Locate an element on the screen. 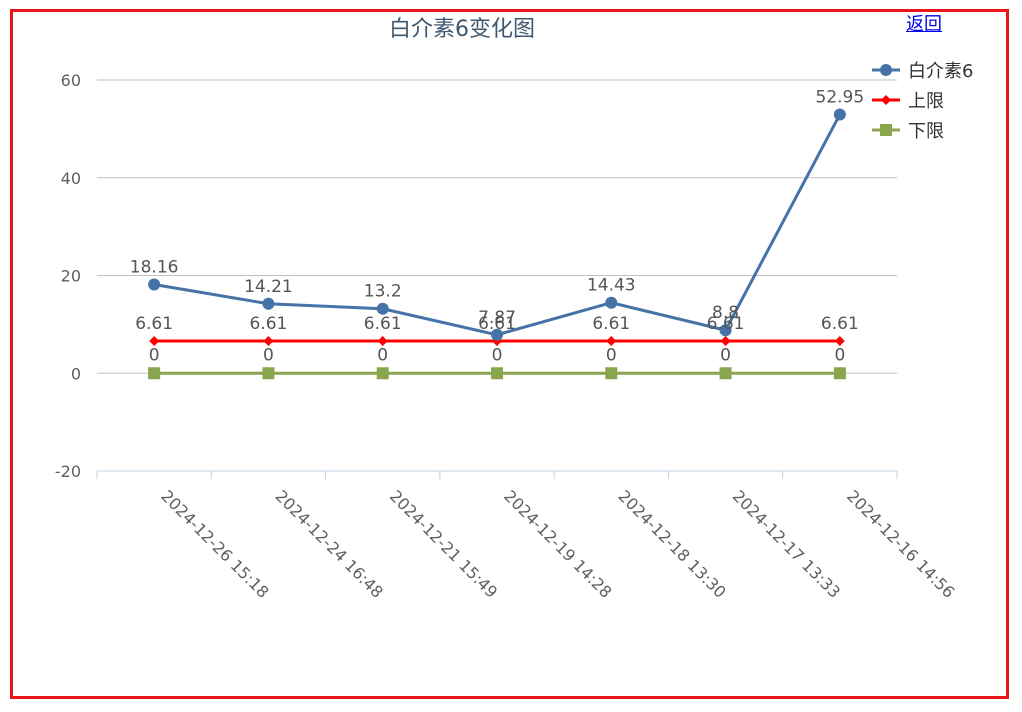 Image resolution: width=1022 pixels, height=712 pixels. data-label: 14.43 is located at coordinates (611, 286).